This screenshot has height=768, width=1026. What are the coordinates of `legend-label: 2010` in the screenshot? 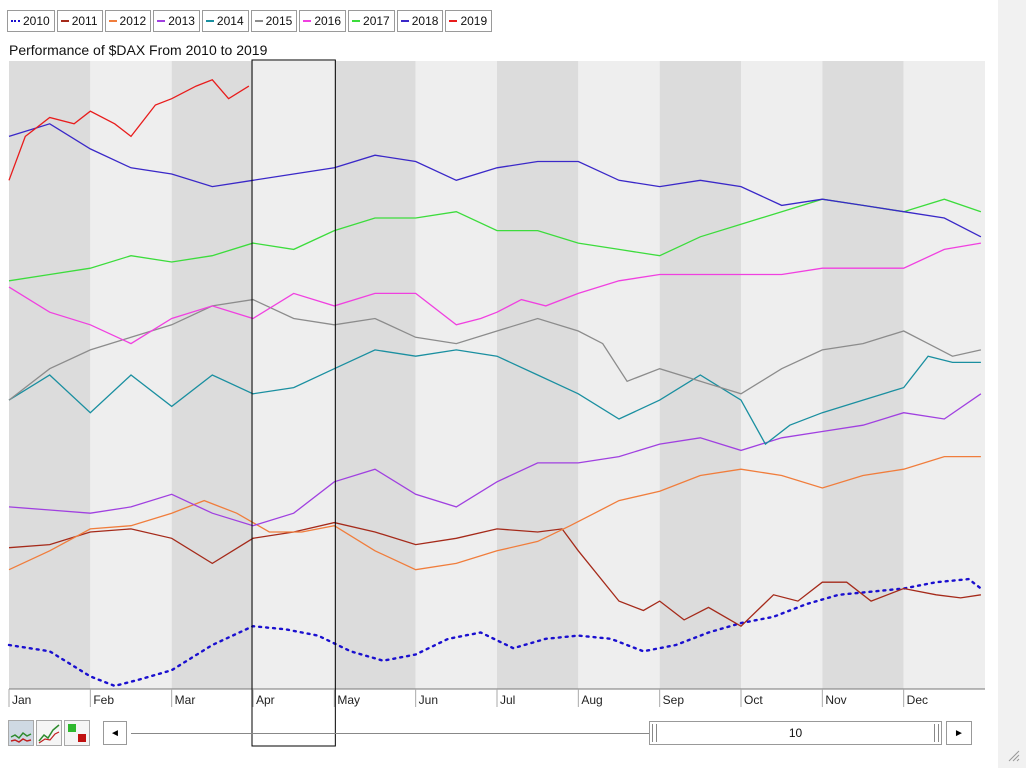 It's located at (36, 21).